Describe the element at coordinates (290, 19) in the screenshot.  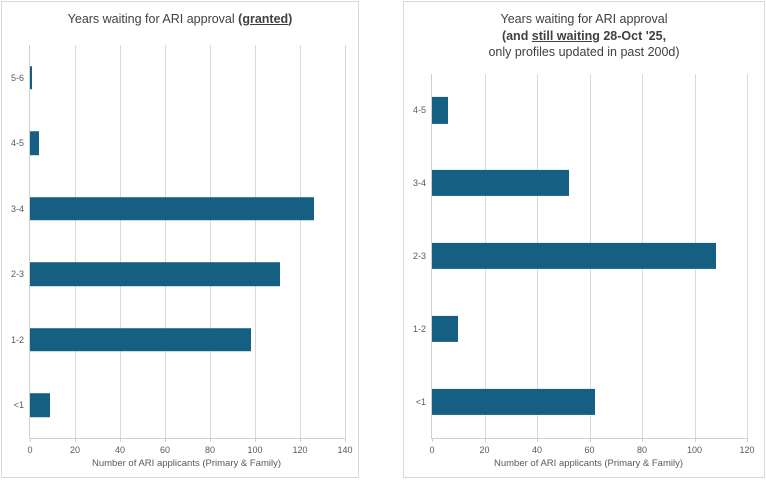
I see `title-segment: )` at that location.